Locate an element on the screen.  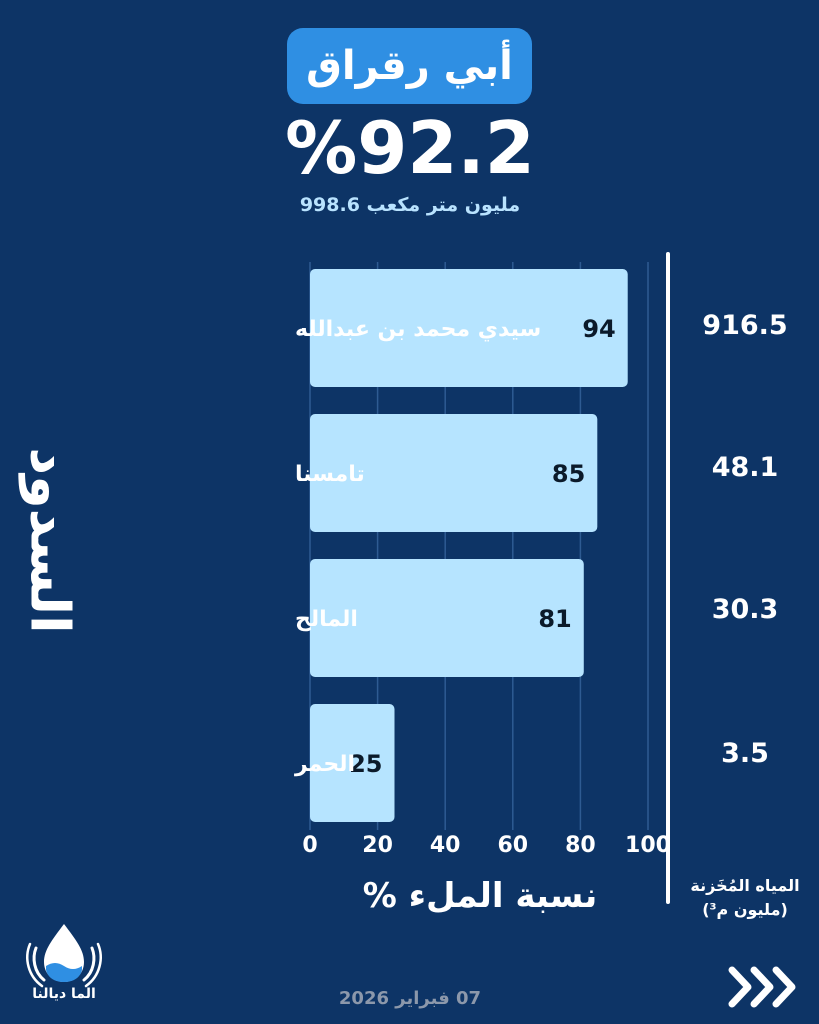
bar-value-label-0: 94 is located at coordinates (598, 329).